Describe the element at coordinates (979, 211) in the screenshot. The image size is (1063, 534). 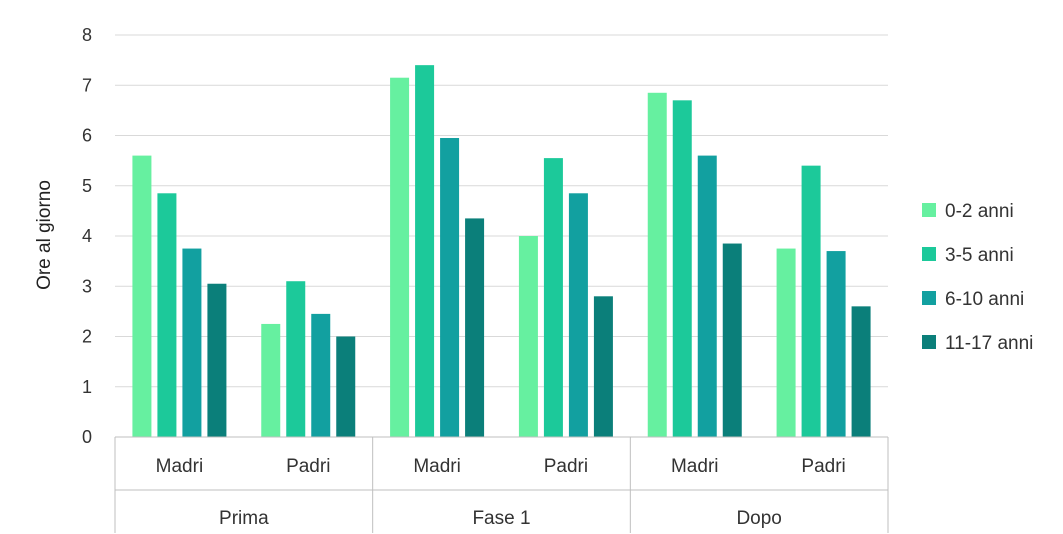
I see `legend-label: 0-2 anni` at that location.